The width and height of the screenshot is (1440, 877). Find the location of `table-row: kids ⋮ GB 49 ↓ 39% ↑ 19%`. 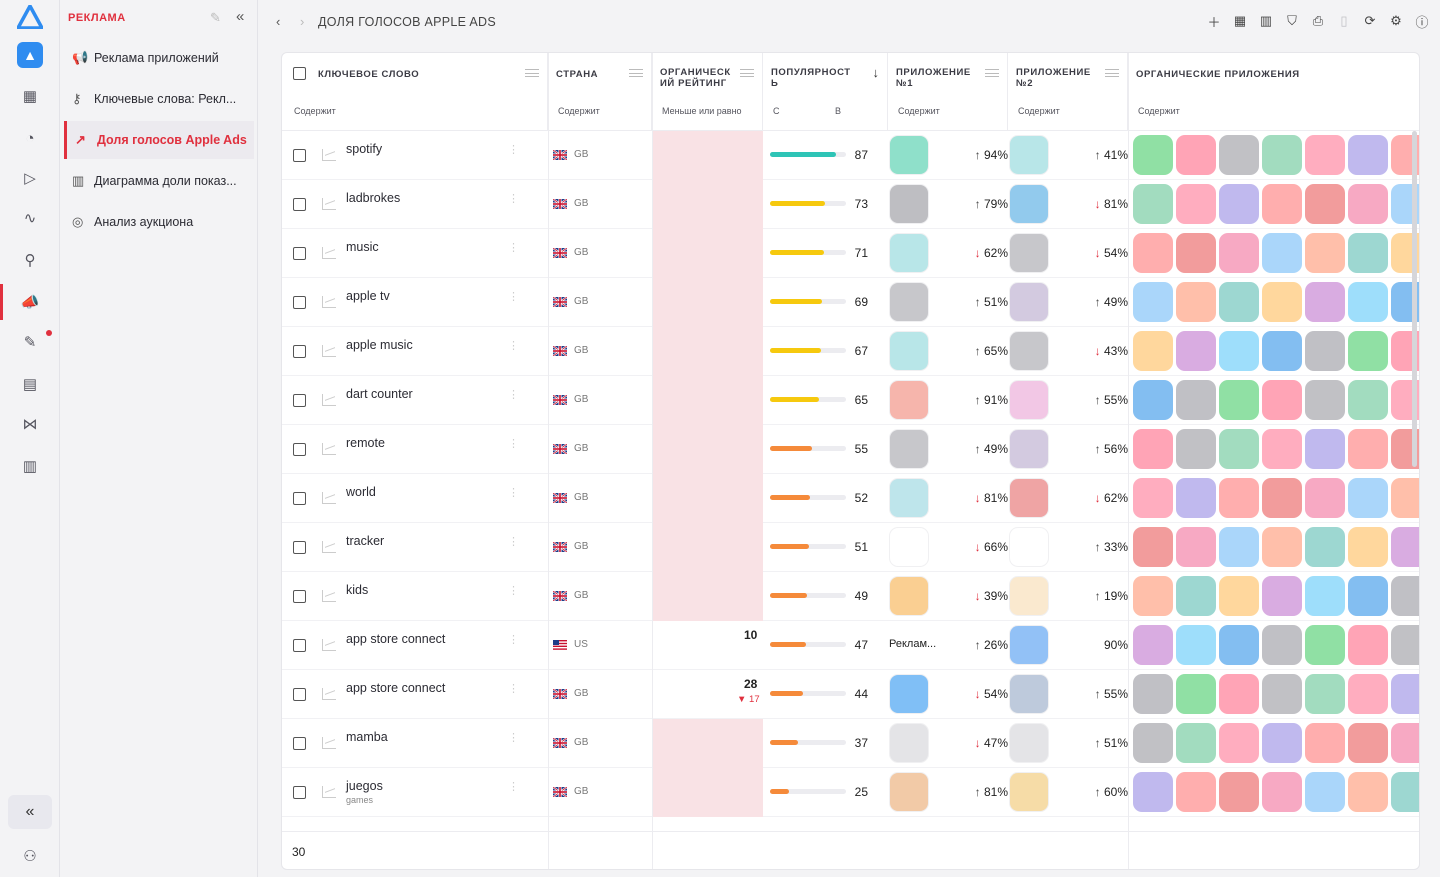

table-row: kids ⋮ GB 49 ↓ 39% ↑ 19% is located at coordinates (850, 596).